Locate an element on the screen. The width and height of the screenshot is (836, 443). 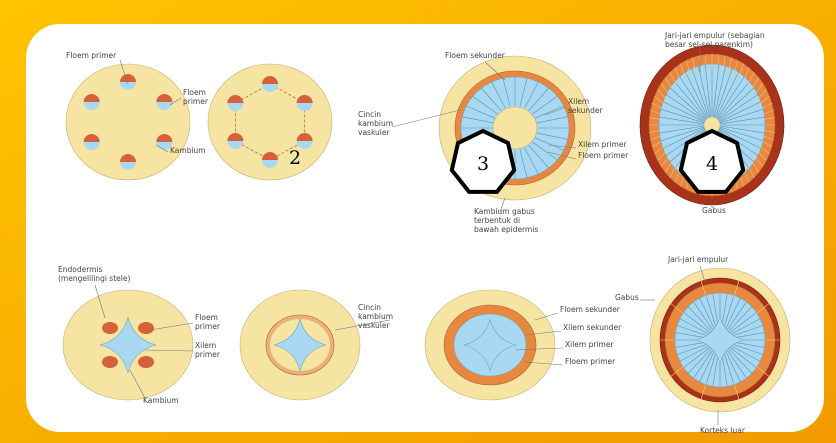
label: Xilem is located at coordinates (578, 101).